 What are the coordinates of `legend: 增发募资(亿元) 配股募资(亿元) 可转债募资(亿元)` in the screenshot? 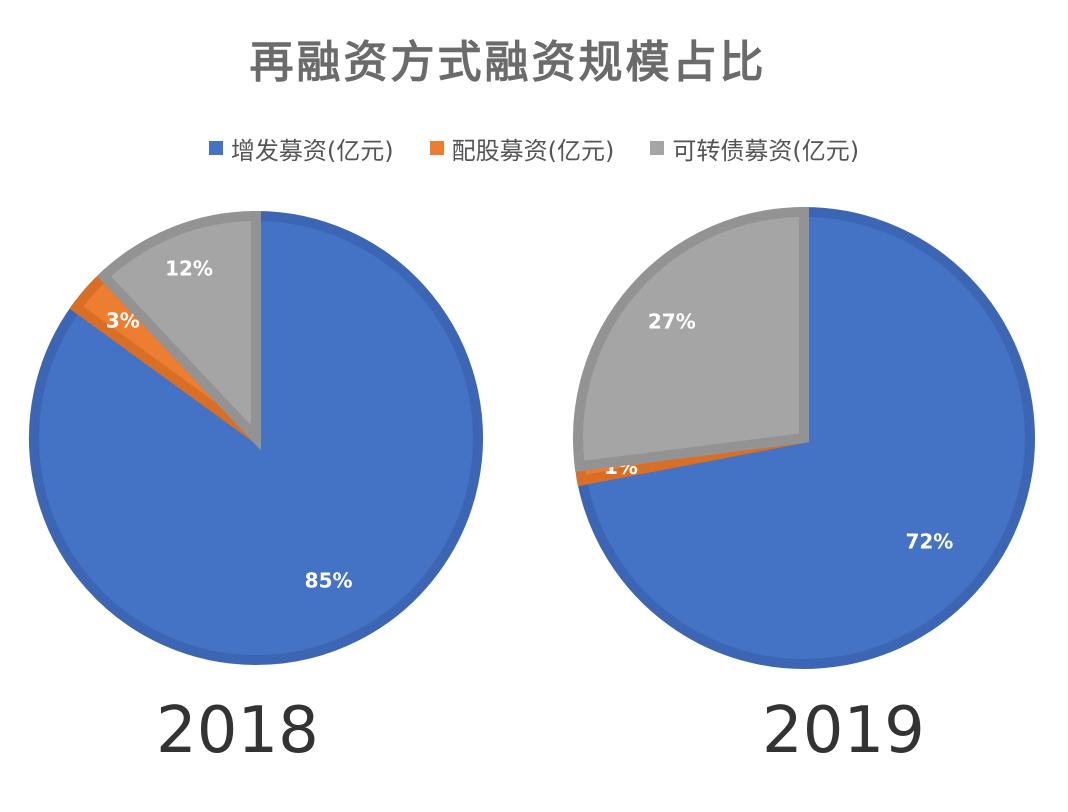 It's located at (534, 148).